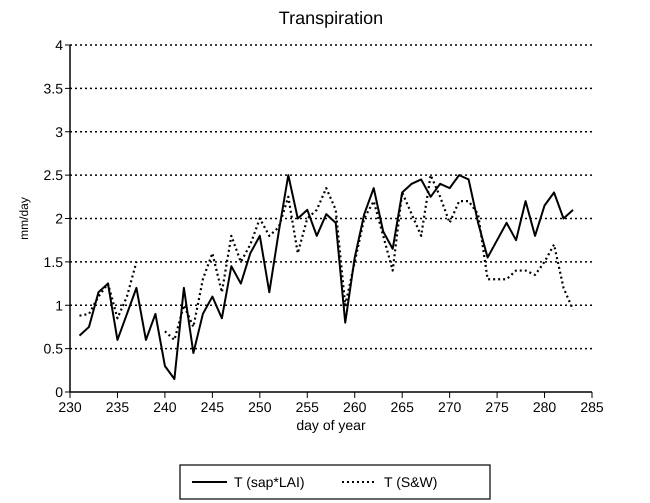 This screenshot has width=650, height=503. What do you see at coordinates (411, 482) in the screenshot?
I see `legend-label: T (S&W)` at bounding box center [411, 482].